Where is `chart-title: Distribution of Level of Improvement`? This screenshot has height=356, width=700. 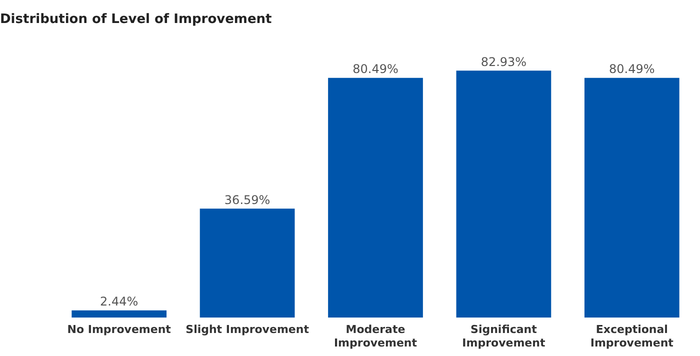
chart-title: Distribution of Level of Improvement is located at coordinates (136, 20).